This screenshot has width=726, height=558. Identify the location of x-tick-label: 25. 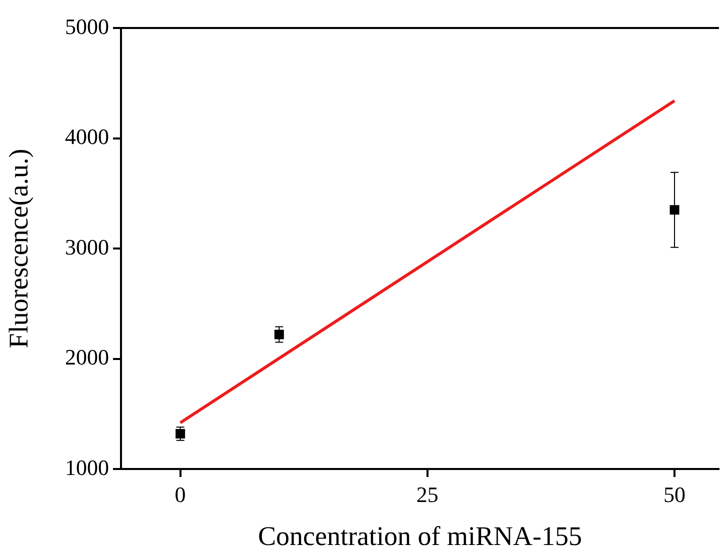
(427, 494).